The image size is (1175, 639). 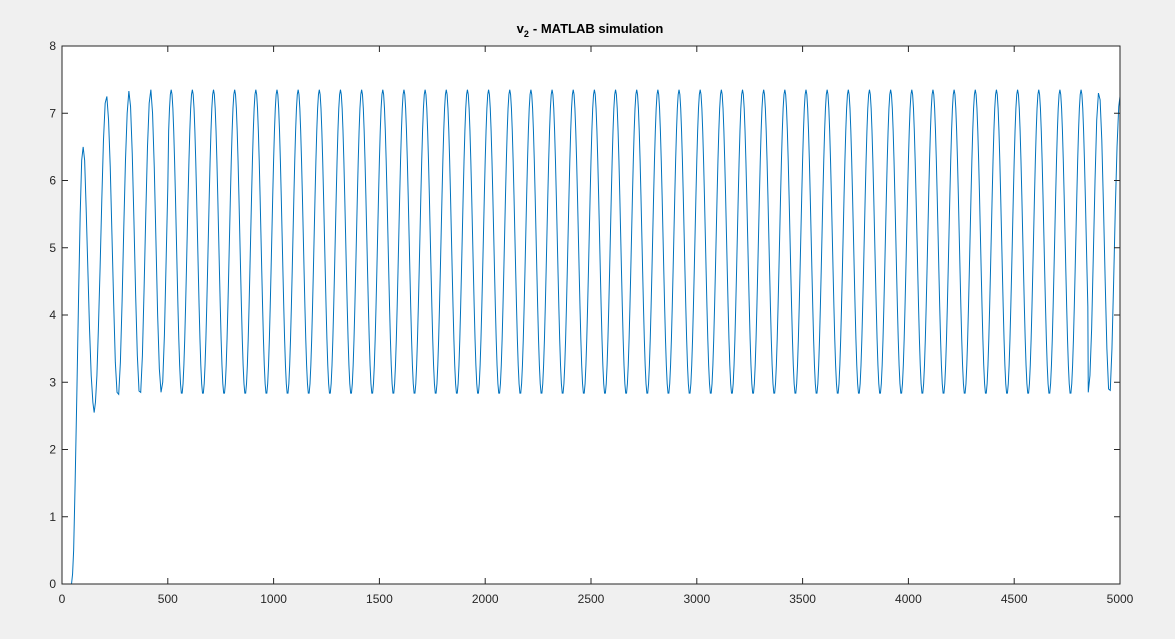 What do you see at coordinates (908, 599) in the screenshot?
I see `x-tick-label: 4000` at bounding box center [908, 599].